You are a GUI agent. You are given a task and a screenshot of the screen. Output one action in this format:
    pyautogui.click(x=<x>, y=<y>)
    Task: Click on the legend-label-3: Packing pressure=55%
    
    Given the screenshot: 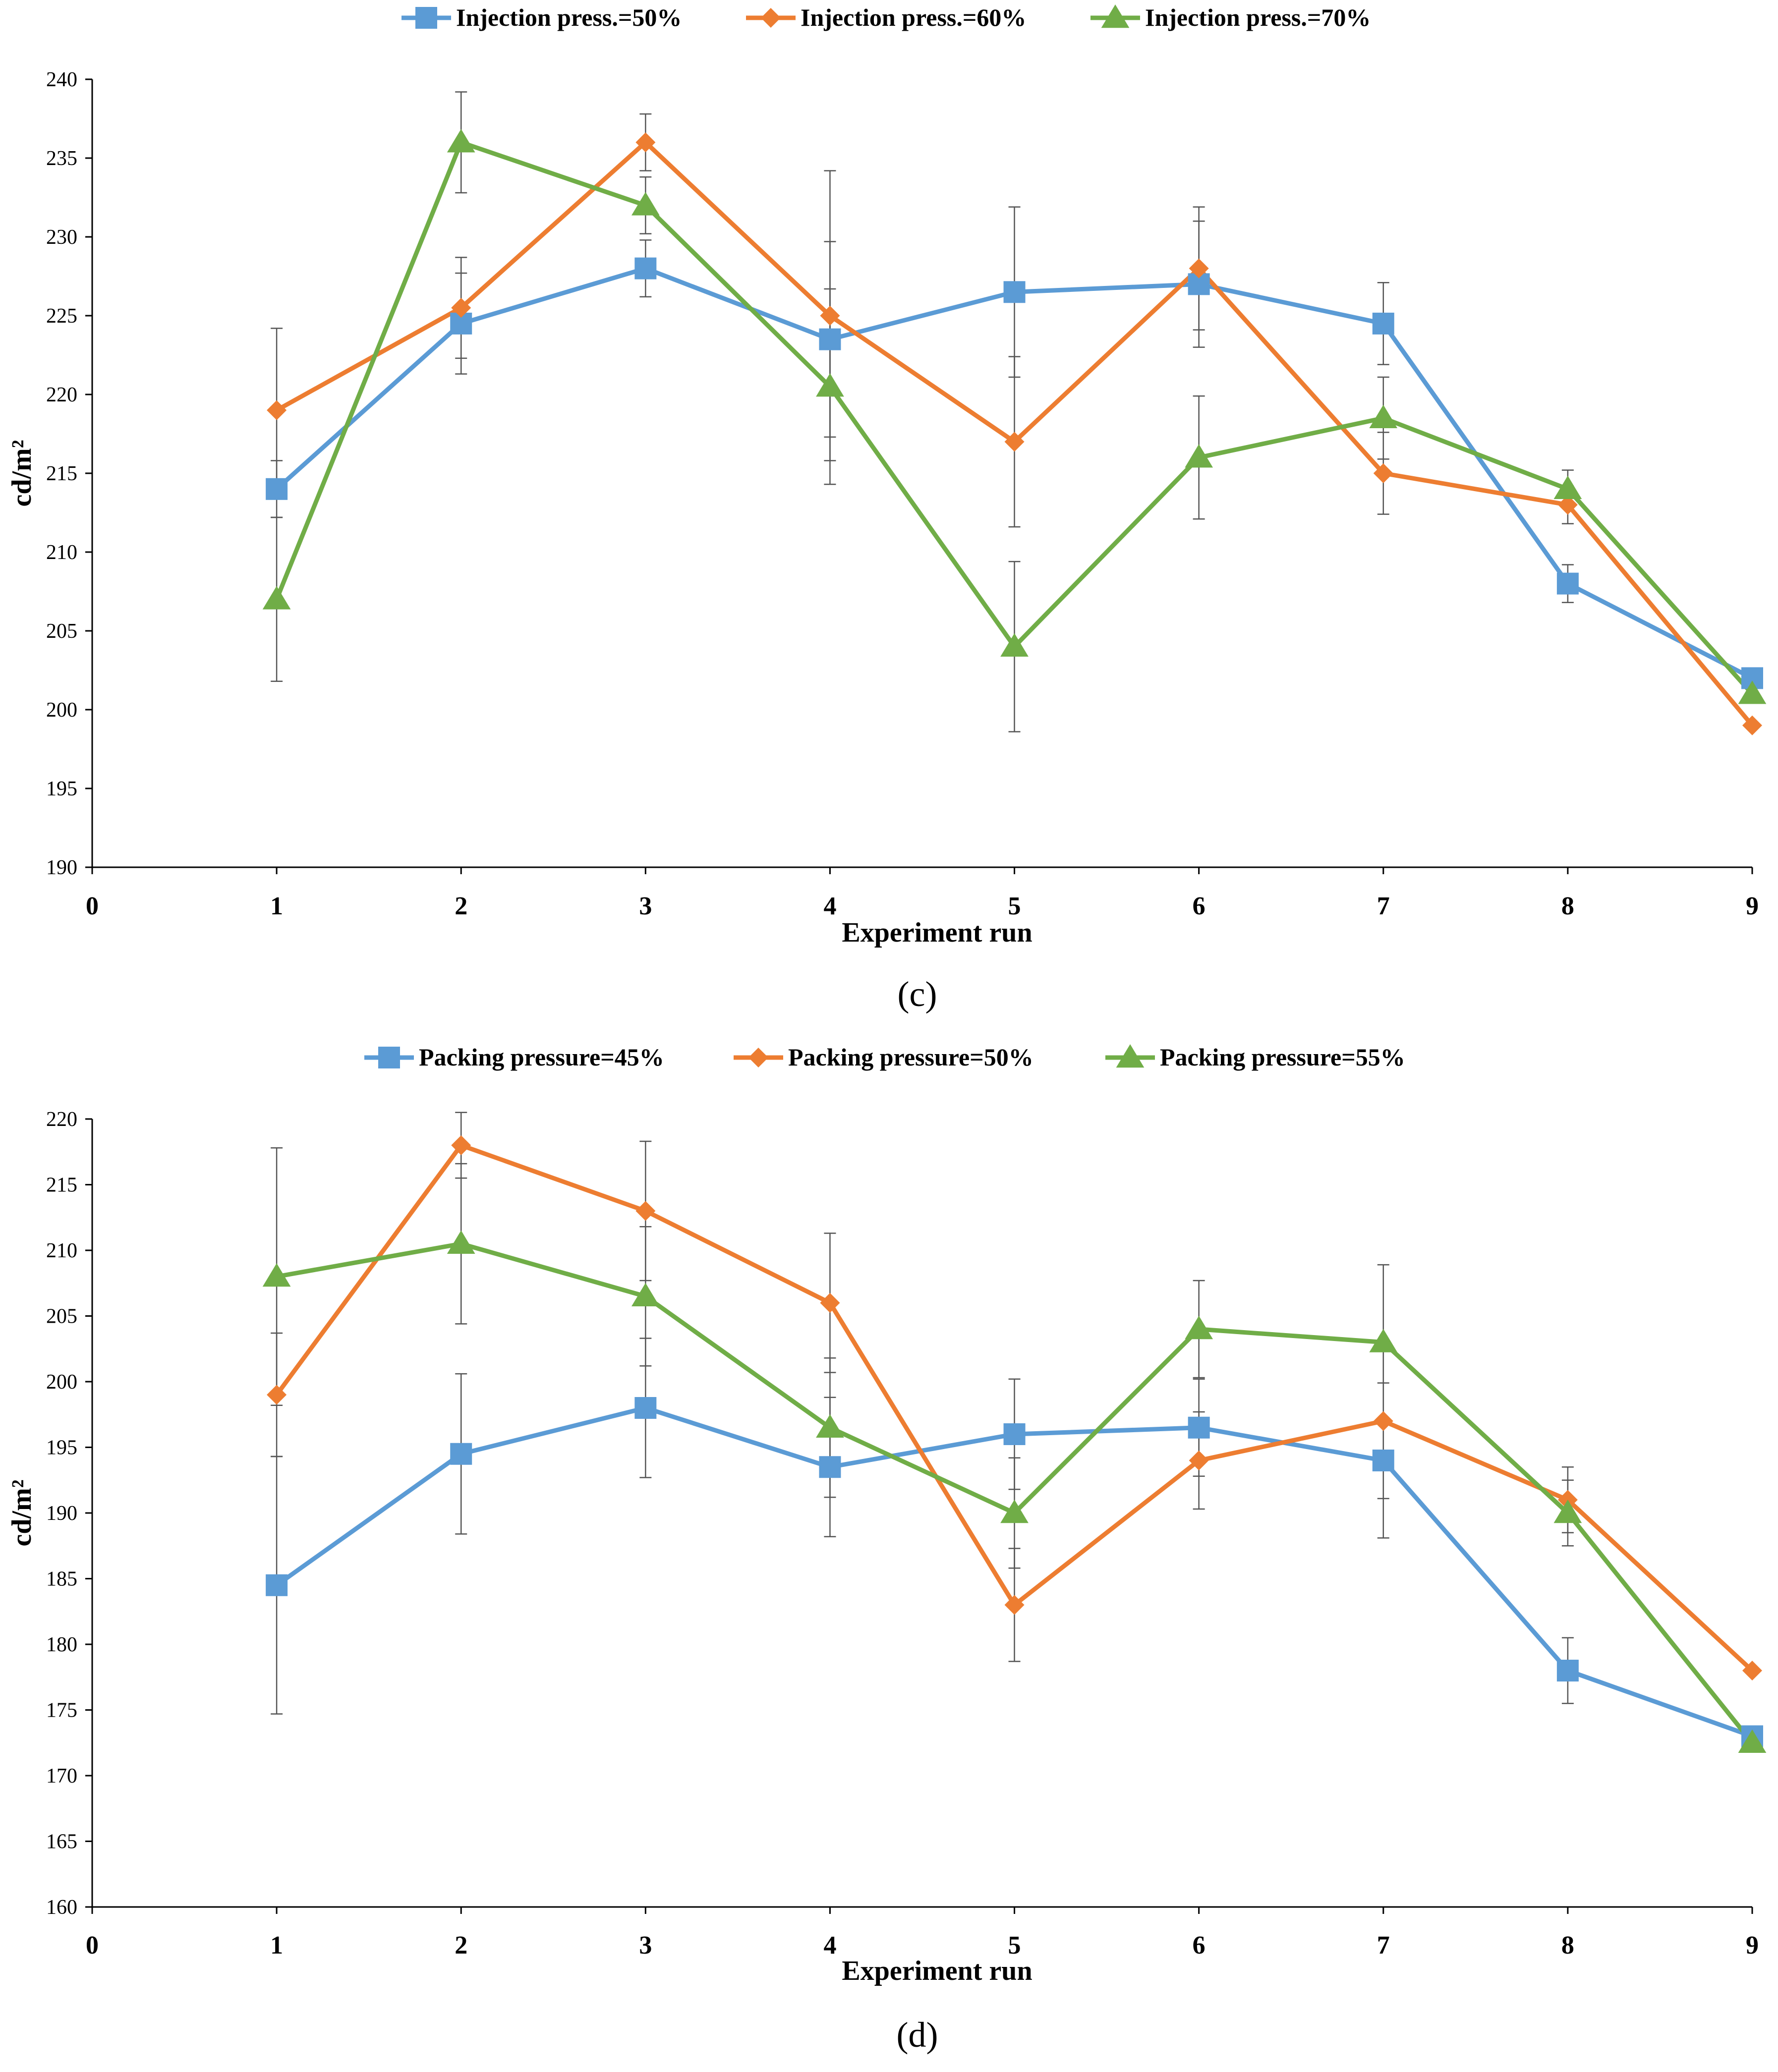 What is the action you would take?
    pyautogui.click(x=1282, y=1057)
    